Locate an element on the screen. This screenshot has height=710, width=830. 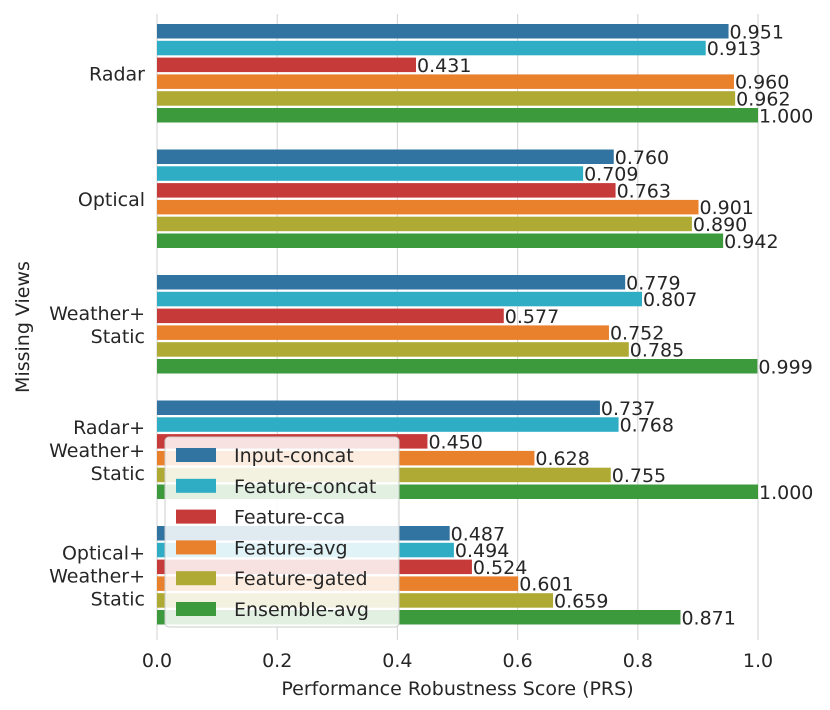
y-axis-title: Missing Views is located at coordinates (23, 327).